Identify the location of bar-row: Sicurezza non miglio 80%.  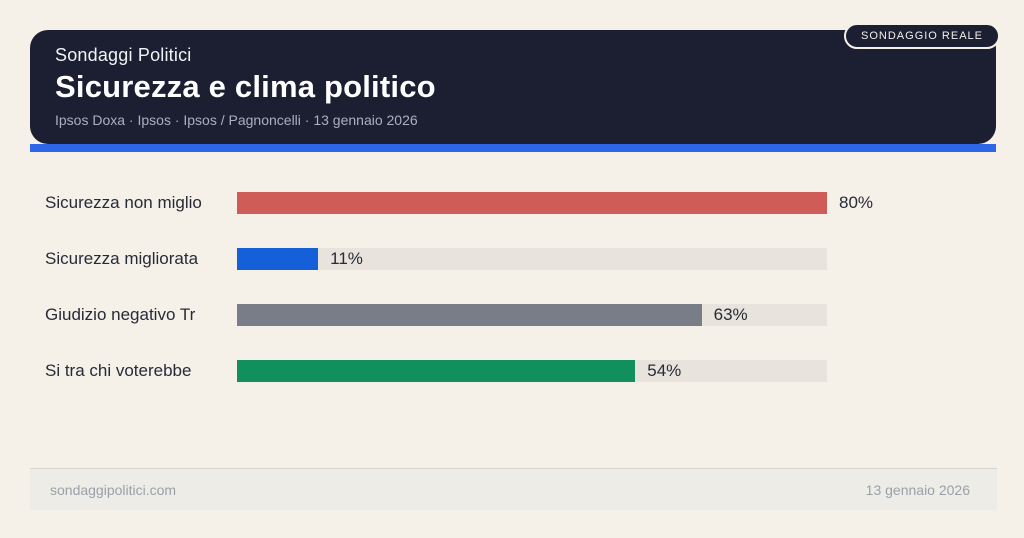
(459, 203).